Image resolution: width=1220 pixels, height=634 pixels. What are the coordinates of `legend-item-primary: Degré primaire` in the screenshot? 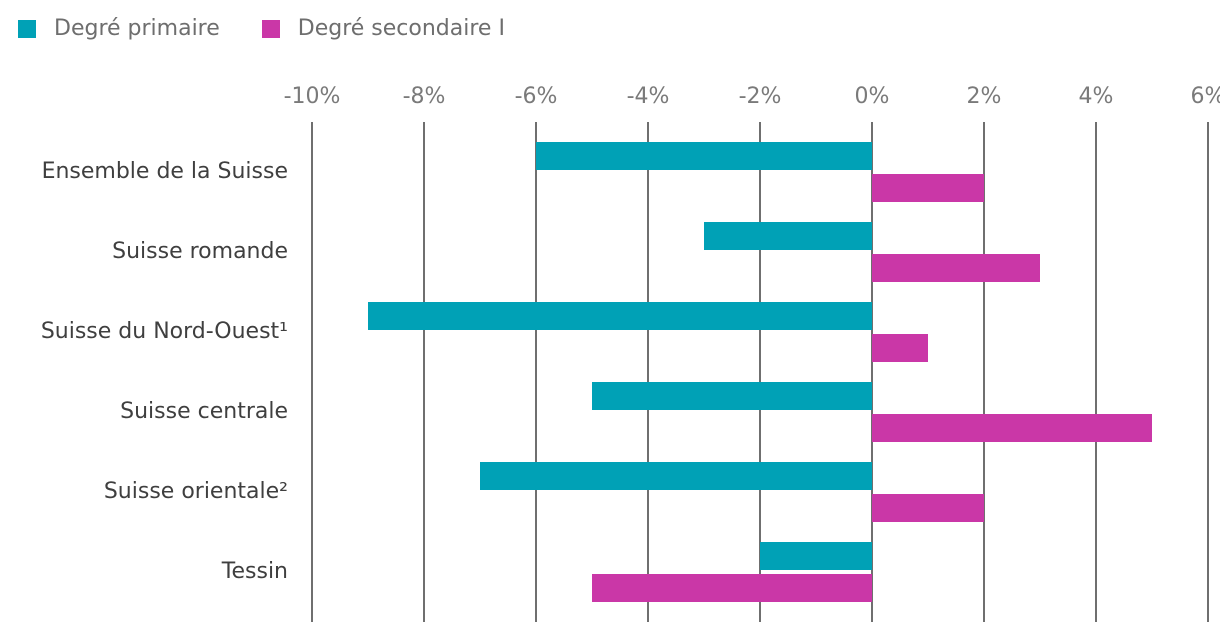 It's located at (119, 28).